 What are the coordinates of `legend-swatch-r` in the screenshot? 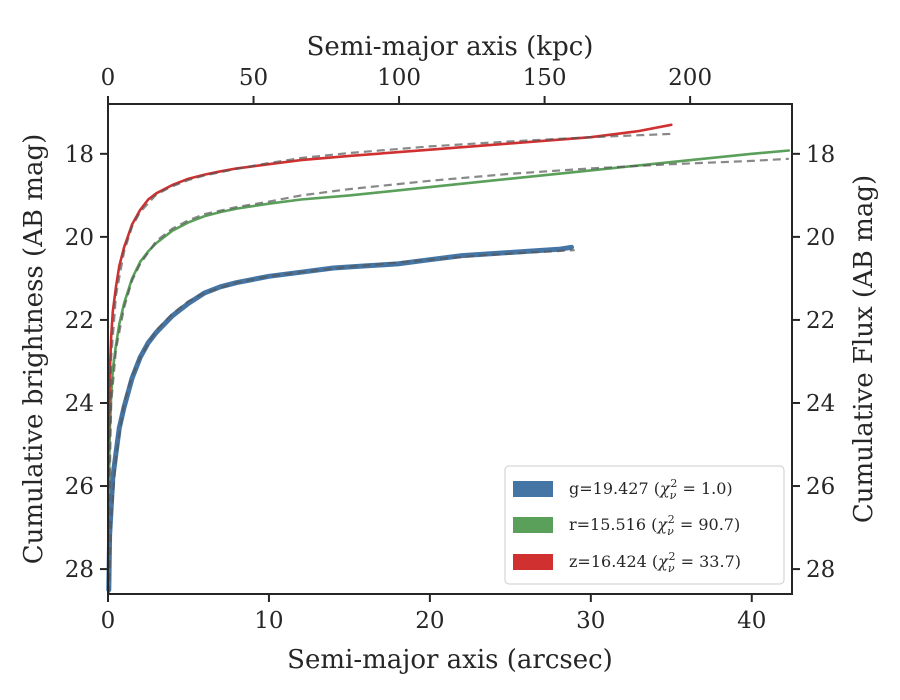 It's located at (533, 525).